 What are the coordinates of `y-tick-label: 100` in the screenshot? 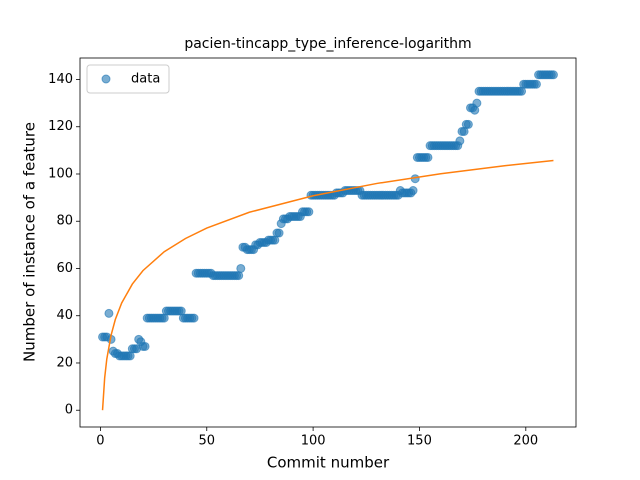 It's located at (60, 173).